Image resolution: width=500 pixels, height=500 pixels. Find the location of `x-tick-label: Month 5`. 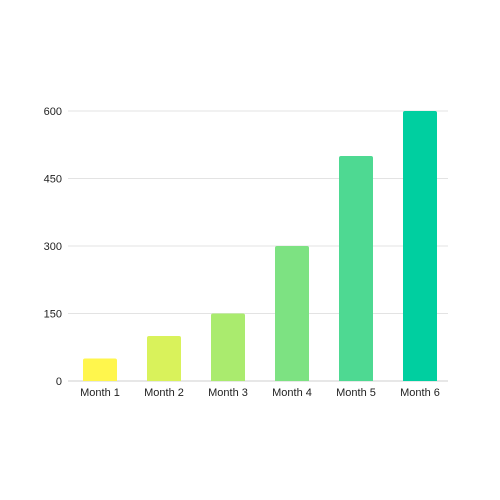

x-tick-label: Month 5 is located at coordinates (356, 393).